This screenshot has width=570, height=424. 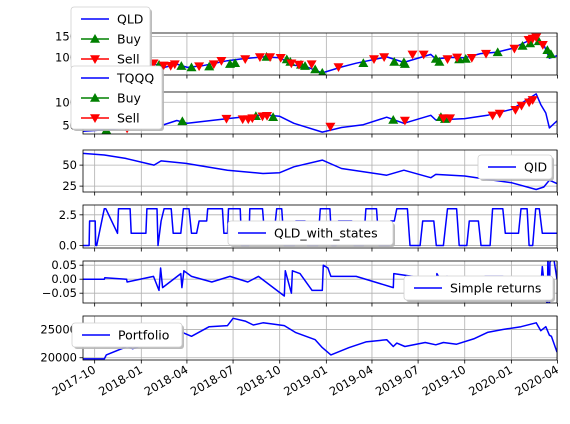 What do you see at coordinates (64, 279) in the screenshot?
I see `y-tick-label: 0.00` at bounding box center [64, 279].